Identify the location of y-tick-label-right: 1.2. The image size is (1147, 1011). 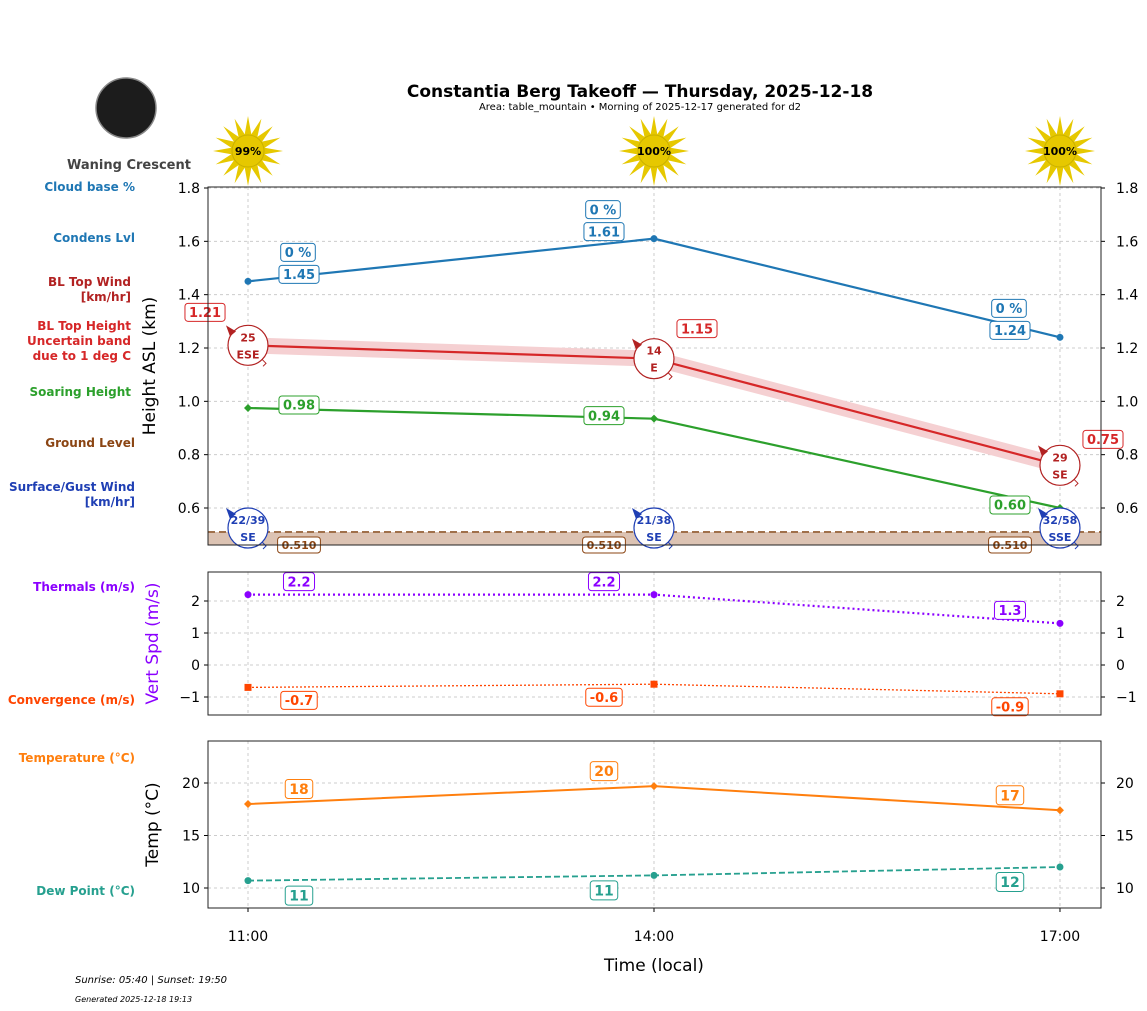
(1127, 349).